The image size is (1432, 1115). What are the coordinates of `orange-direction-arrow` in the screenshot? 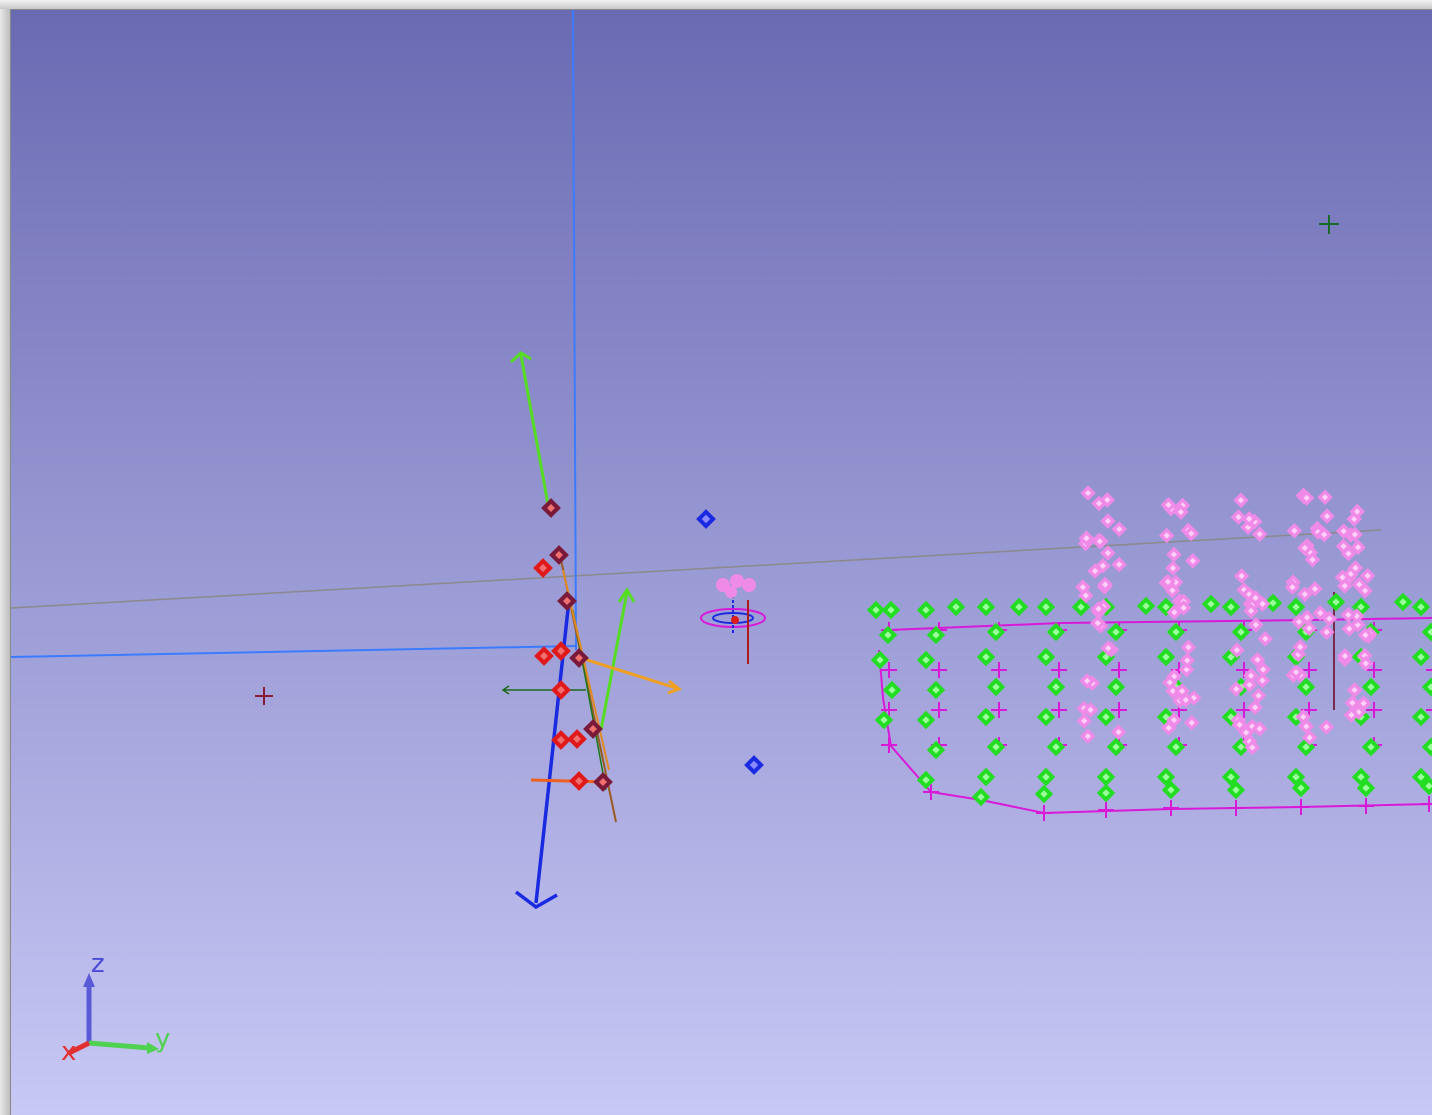 It's located at (631, 675).